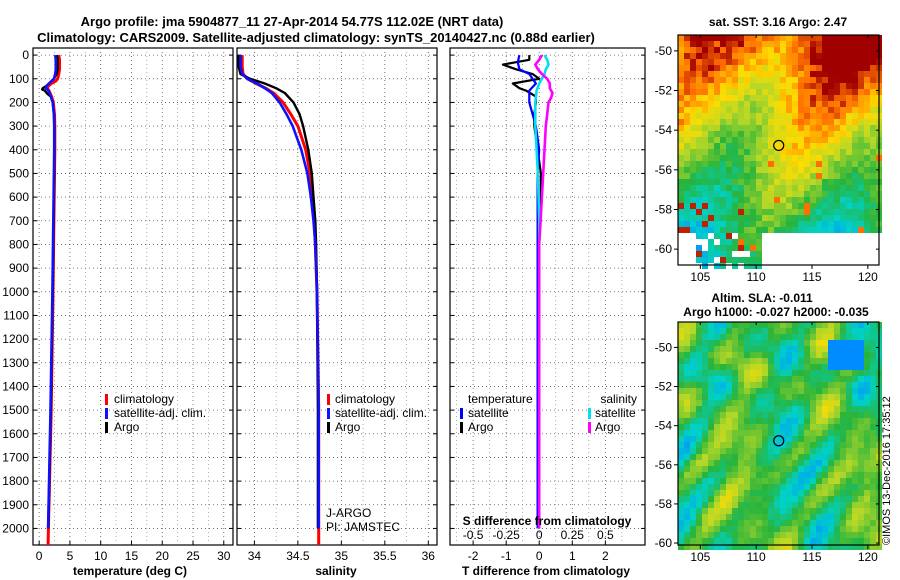  Describe the element at coordinates (506, 556) in the screenshot. I see `x-tick-label: -1` at that location.